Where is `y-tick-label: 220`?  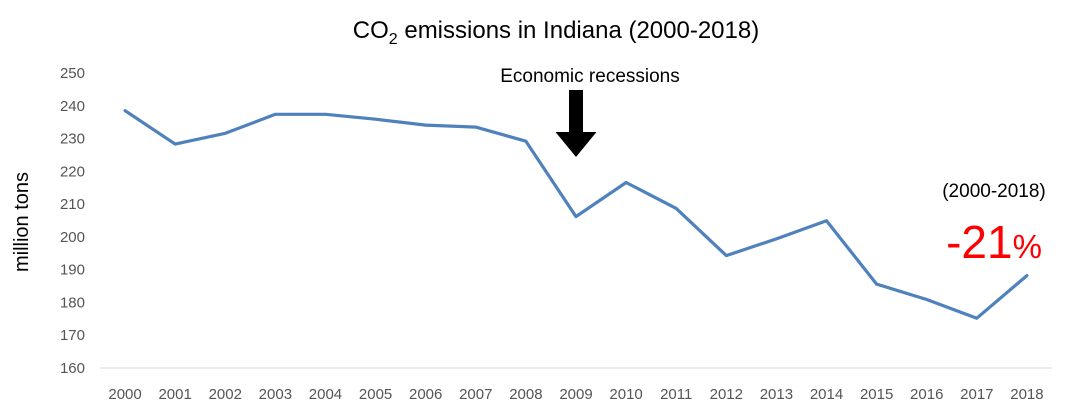
y-tick-label: 220 is located at coordinates (72, 171).